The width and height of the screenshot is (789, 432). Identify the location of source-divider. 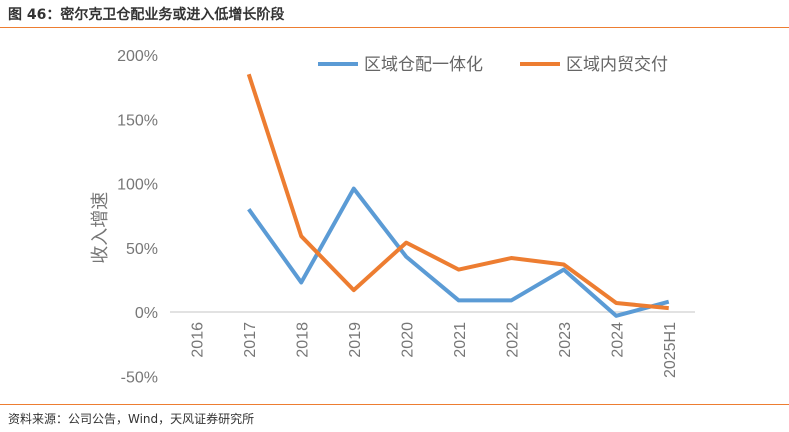
(394, 404).